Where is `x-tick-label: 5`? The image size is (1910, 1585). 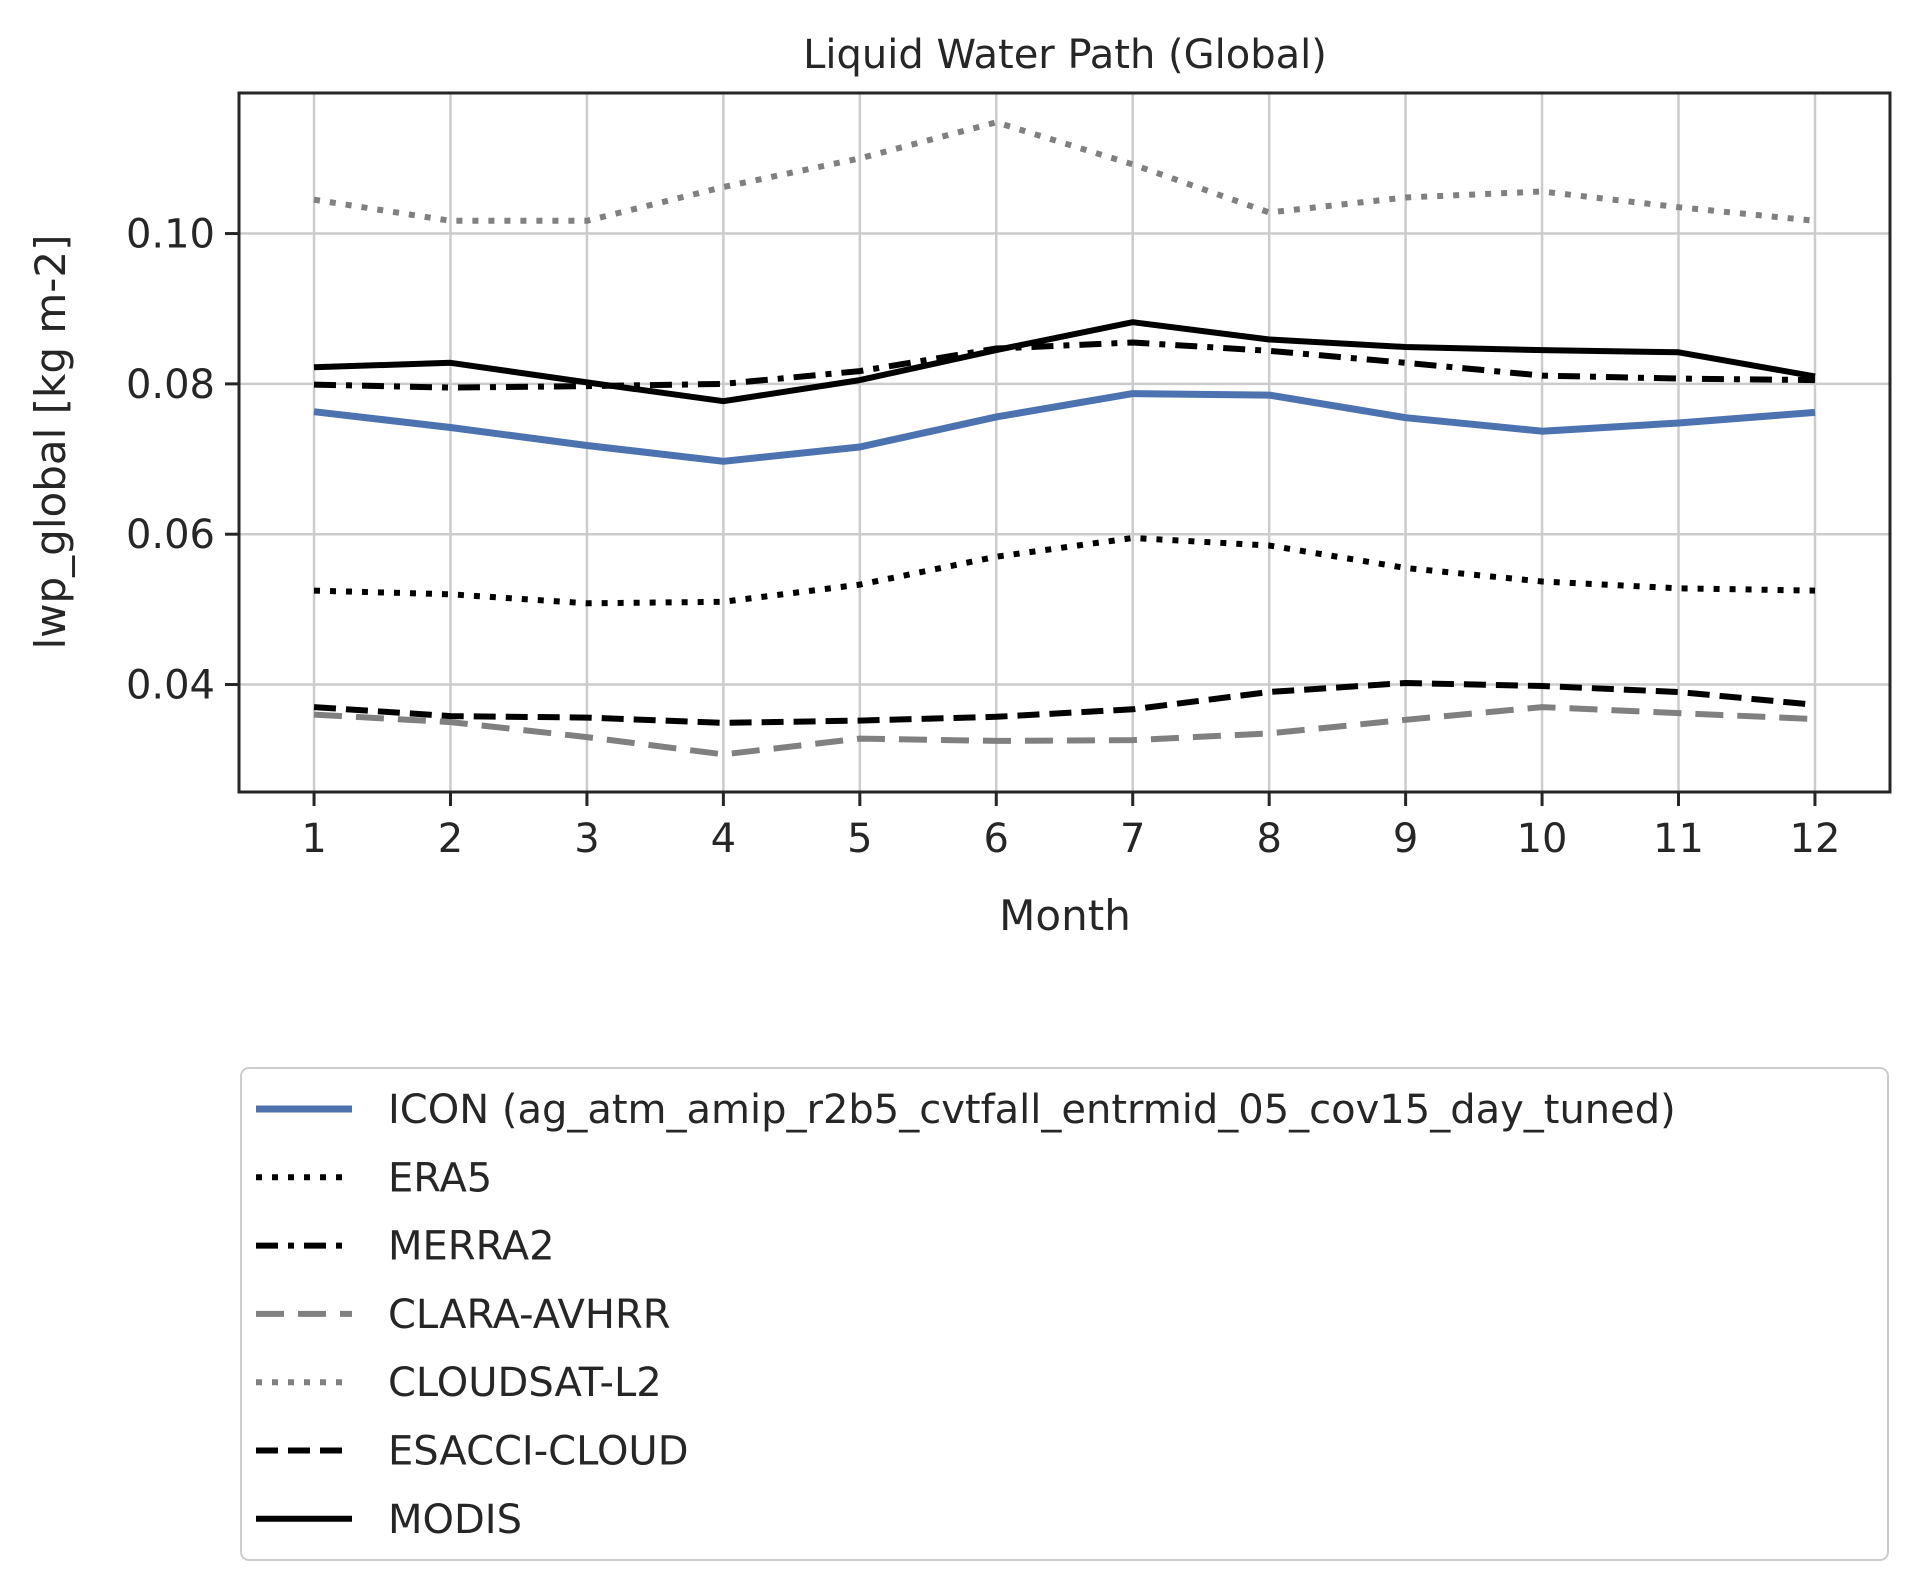
x-tick-label: 5 is located at coordinates (859, 839).